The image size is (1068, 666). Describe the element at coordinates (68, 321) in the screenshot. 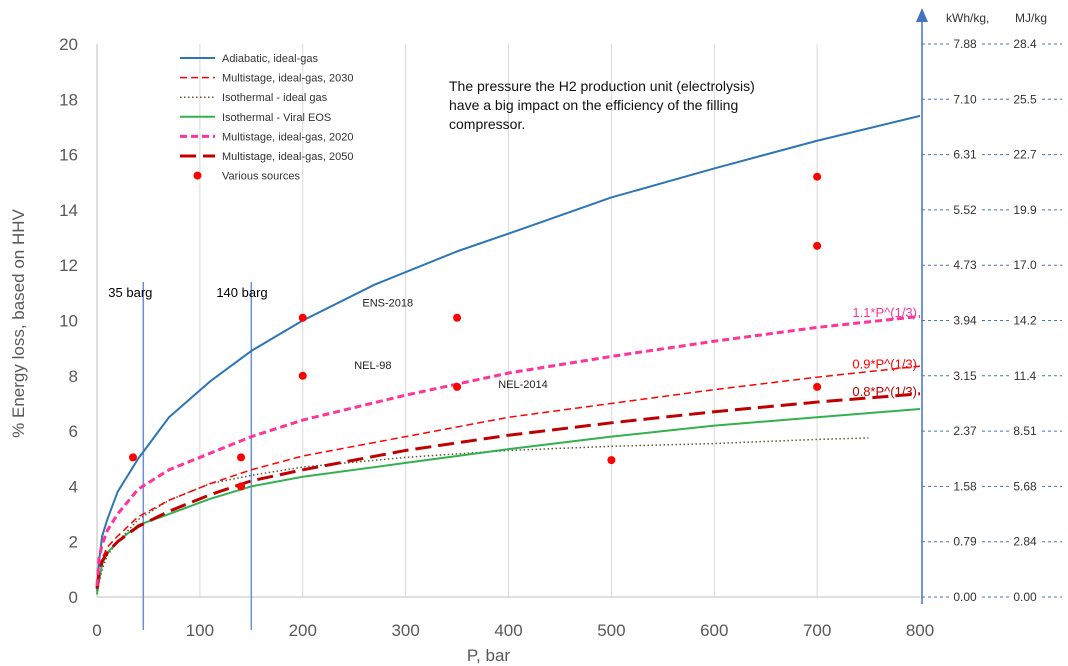

I see `y-tick-label: 10` at that location.